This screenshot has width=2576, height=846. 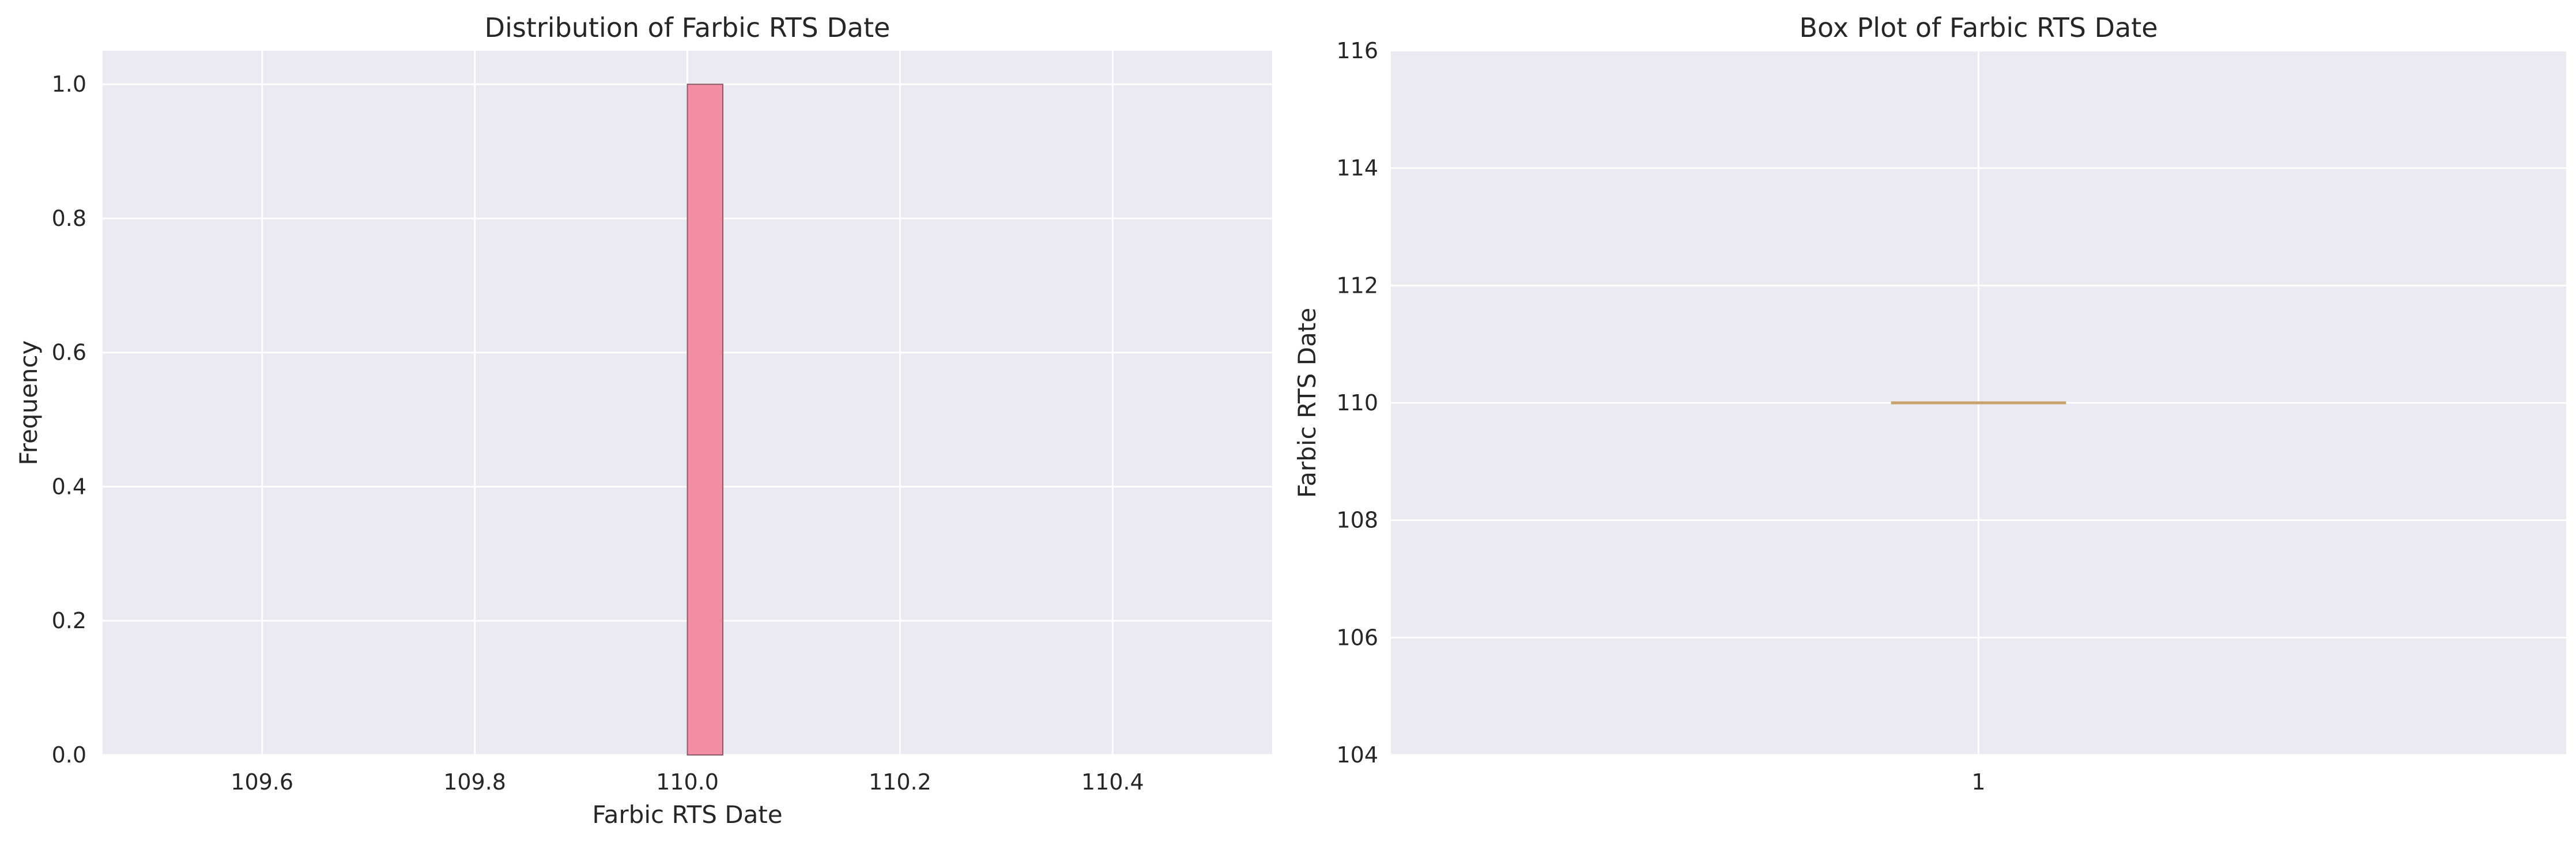 I want to click on boxplot-y-tick-label: 114, so click(x=1357, y=168).